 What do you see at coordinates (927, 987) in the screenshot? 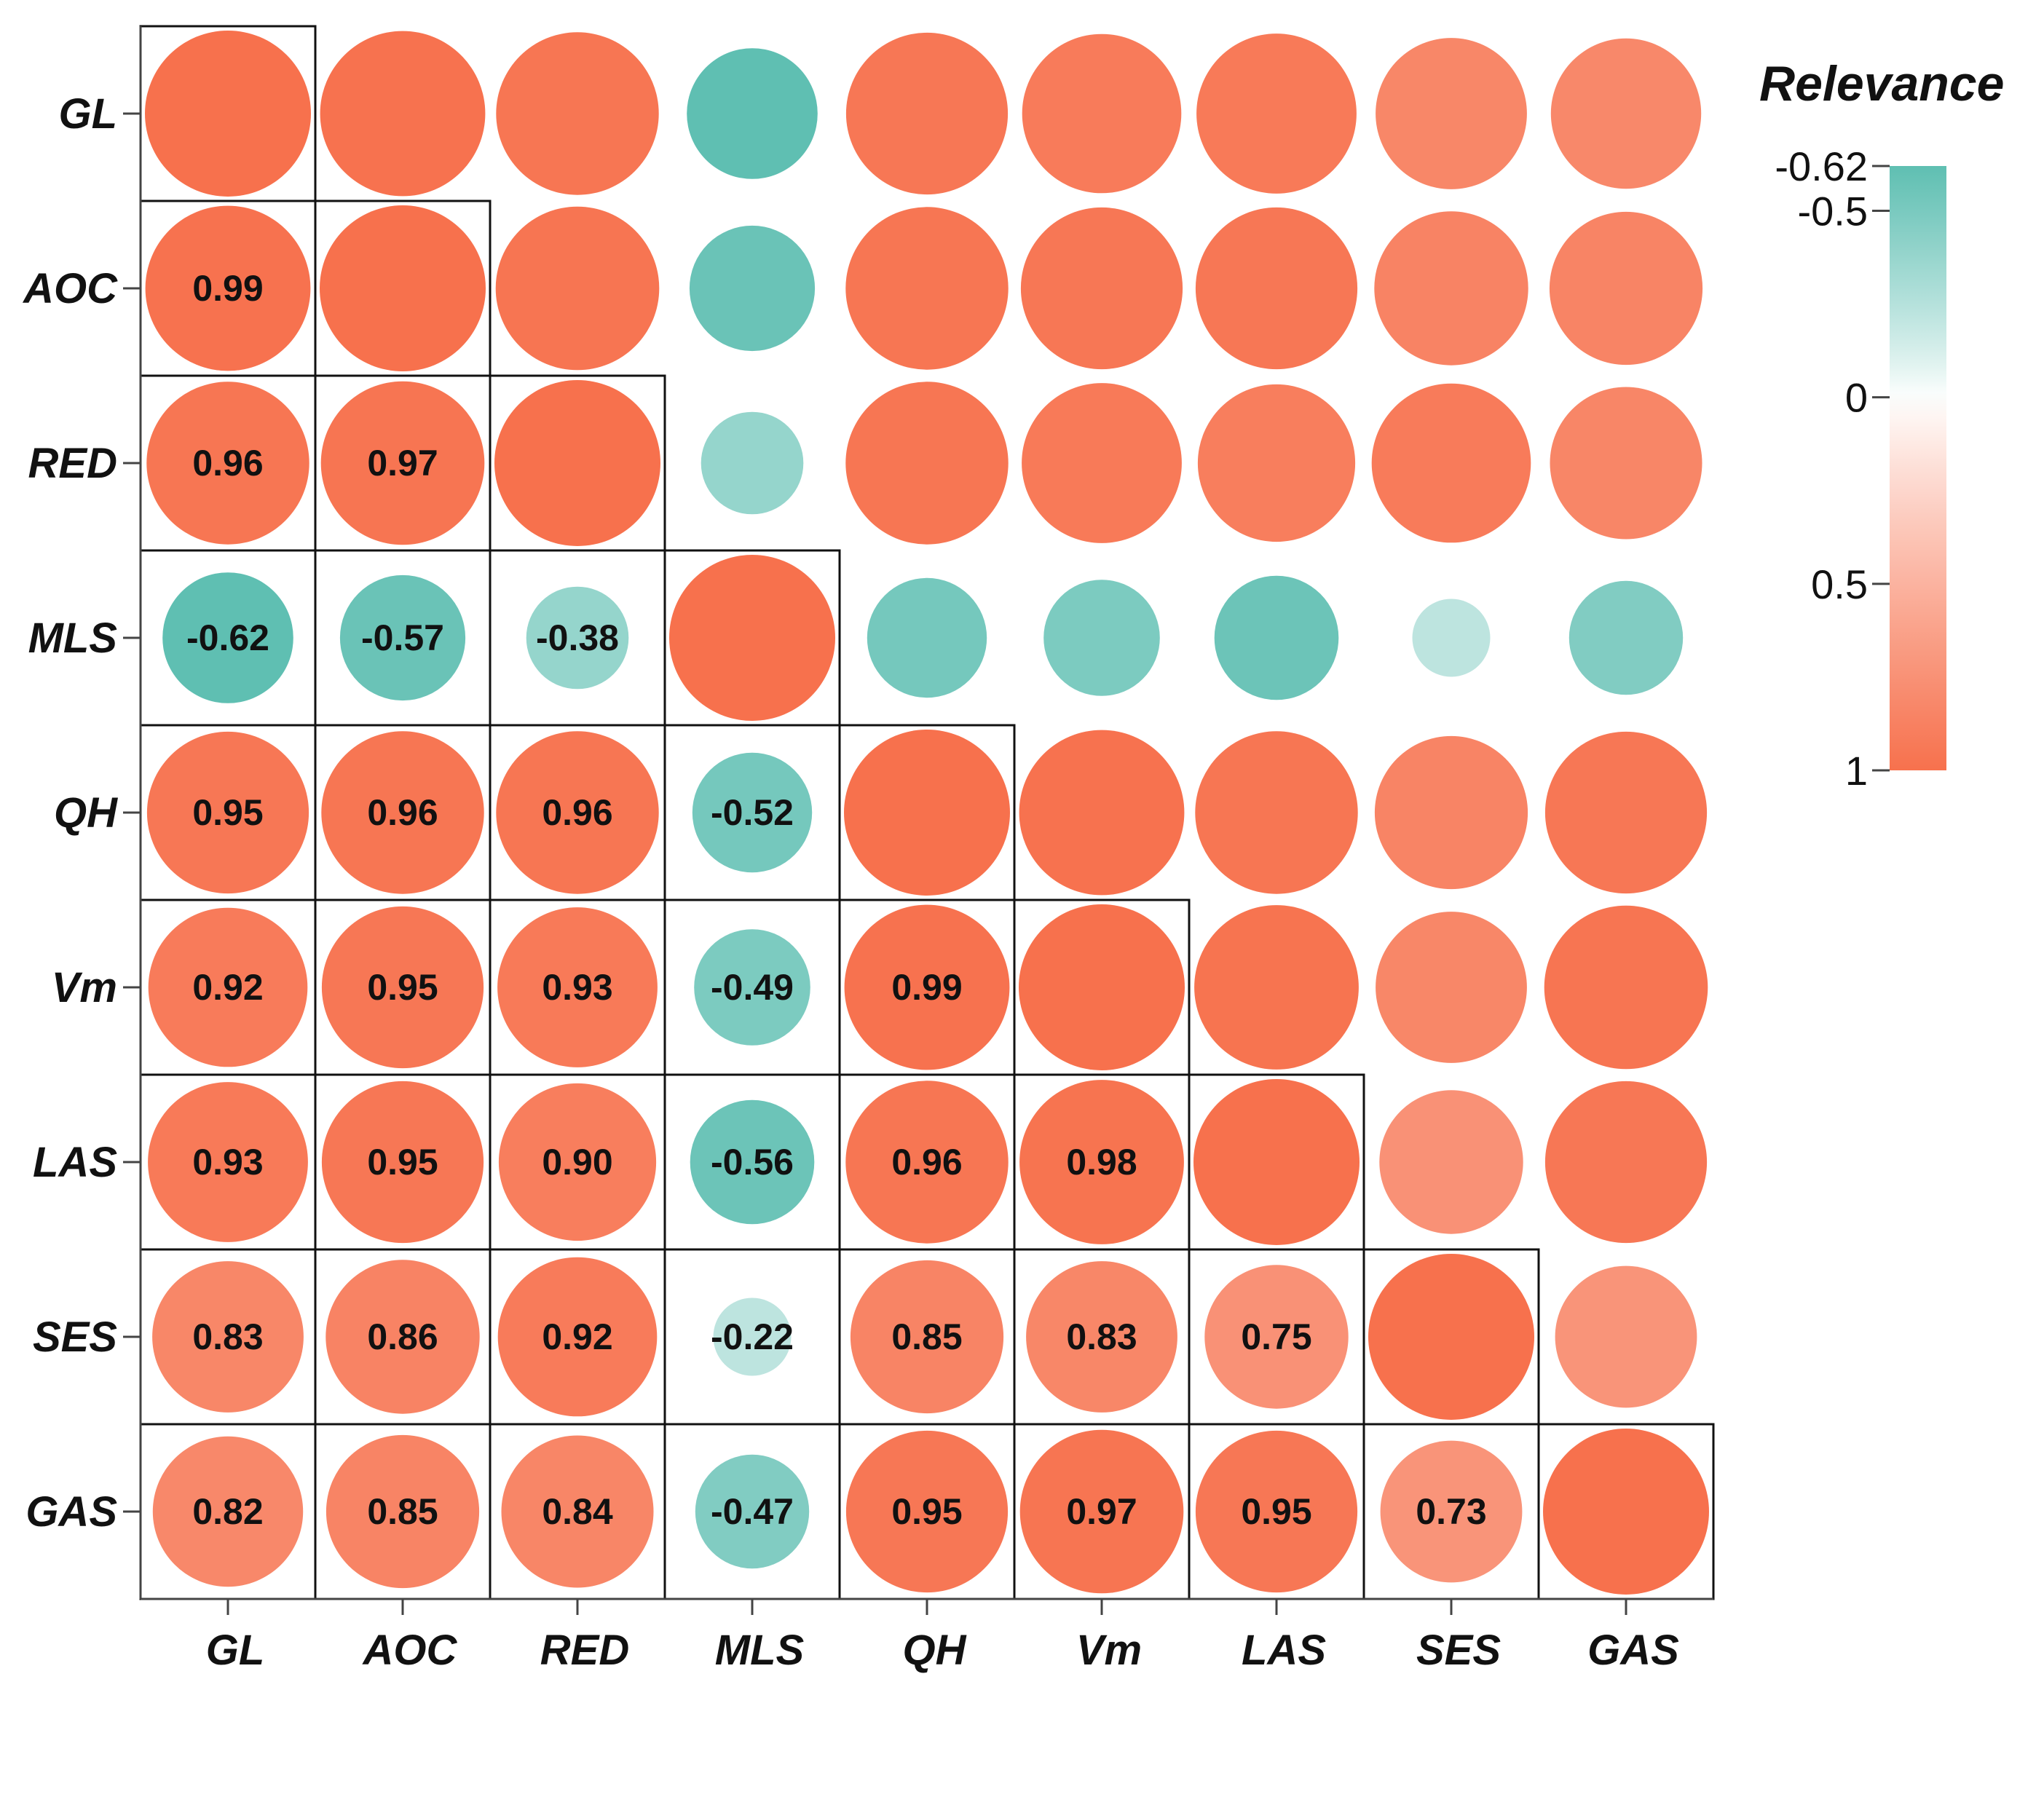
I see `cell-value-Vm-QH: 0.99` at bounding box center [927, 987].